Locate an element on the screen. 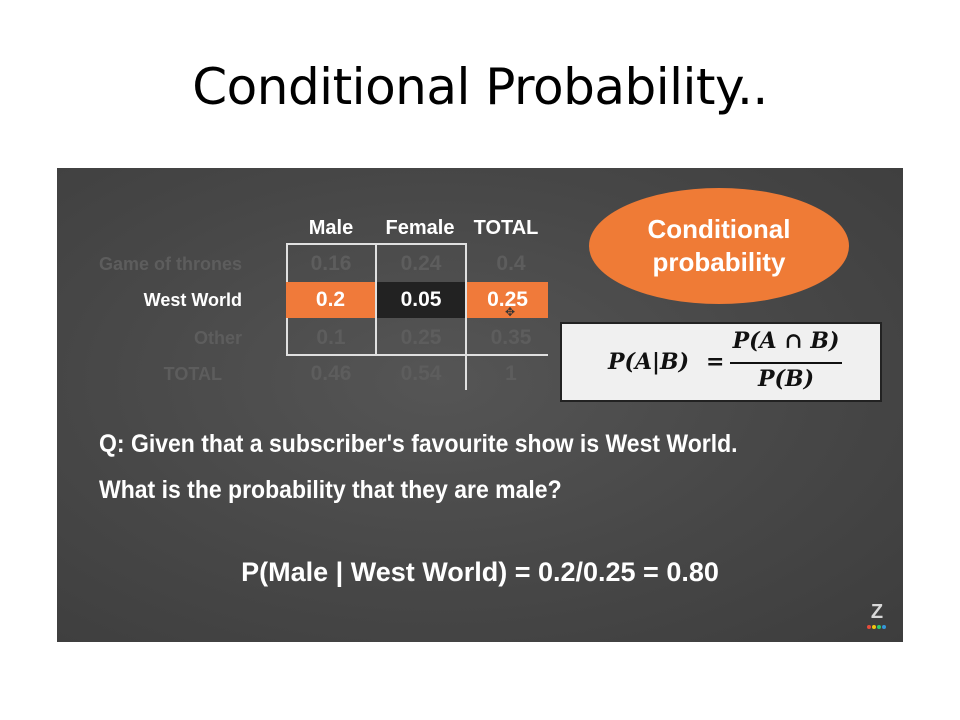  formula-lhs: P(A|B) is located at coordinates (649, 362).